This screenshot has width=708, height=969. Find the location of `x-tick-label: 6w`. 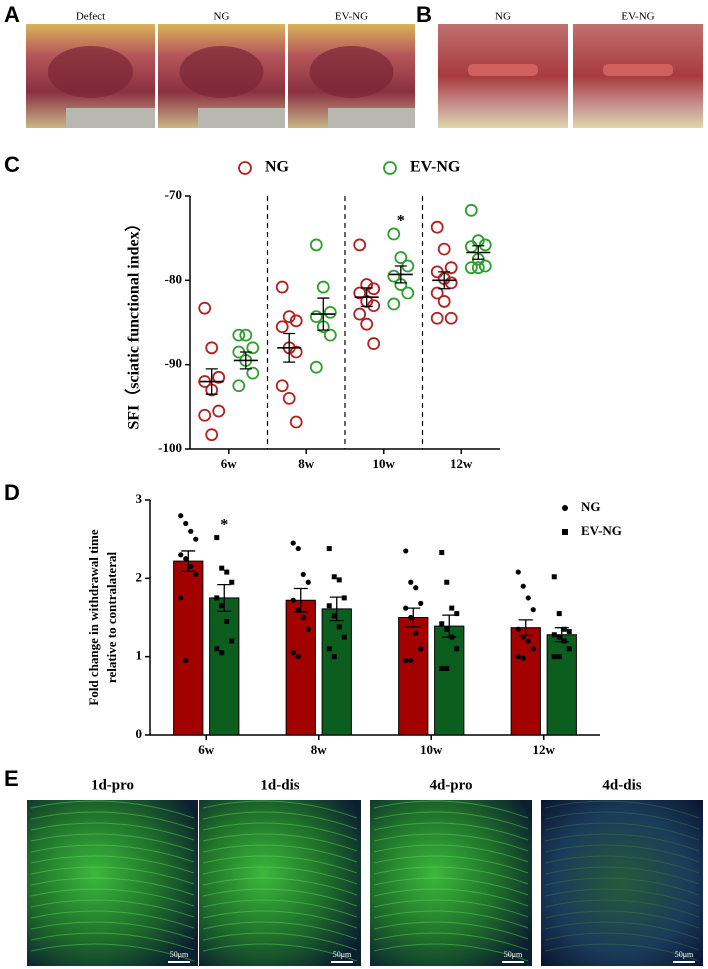

x-tick-label: 6w is located at coordinates (206, 749).